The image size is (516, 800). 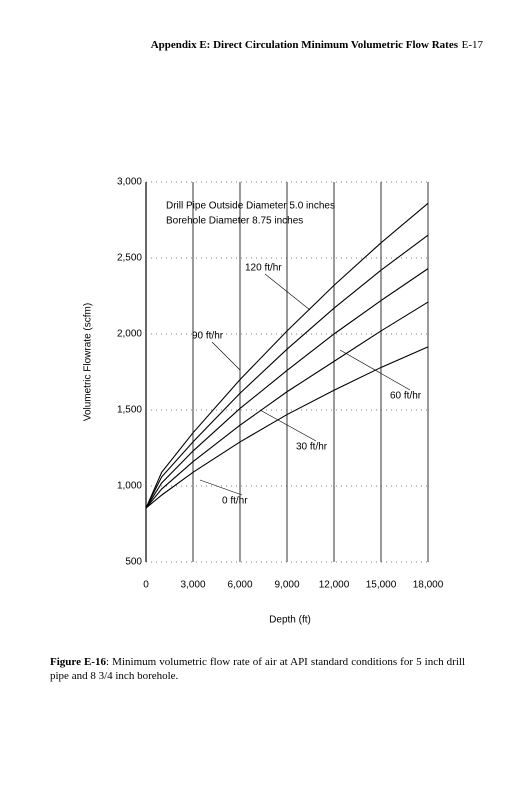 I want to click on series-label: 60 ft/hr, so click(x=406, y=396).